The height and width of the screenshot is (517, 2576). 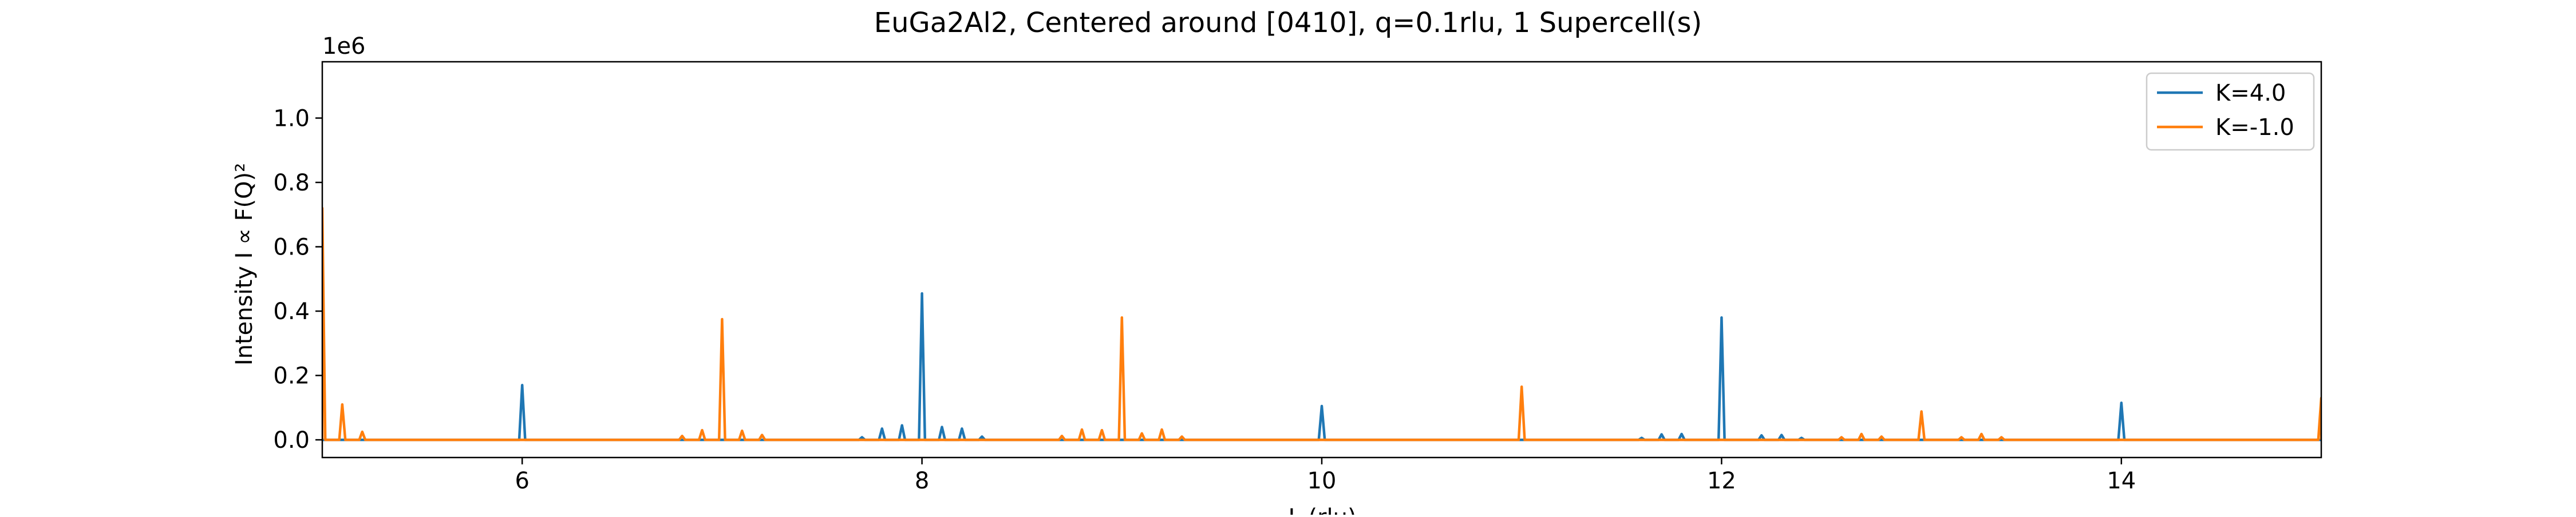 What do you see at coordinates (2121, 481) in the screenshot?
I see `x-tick-label: 14` at bounding box center [2121, 481].